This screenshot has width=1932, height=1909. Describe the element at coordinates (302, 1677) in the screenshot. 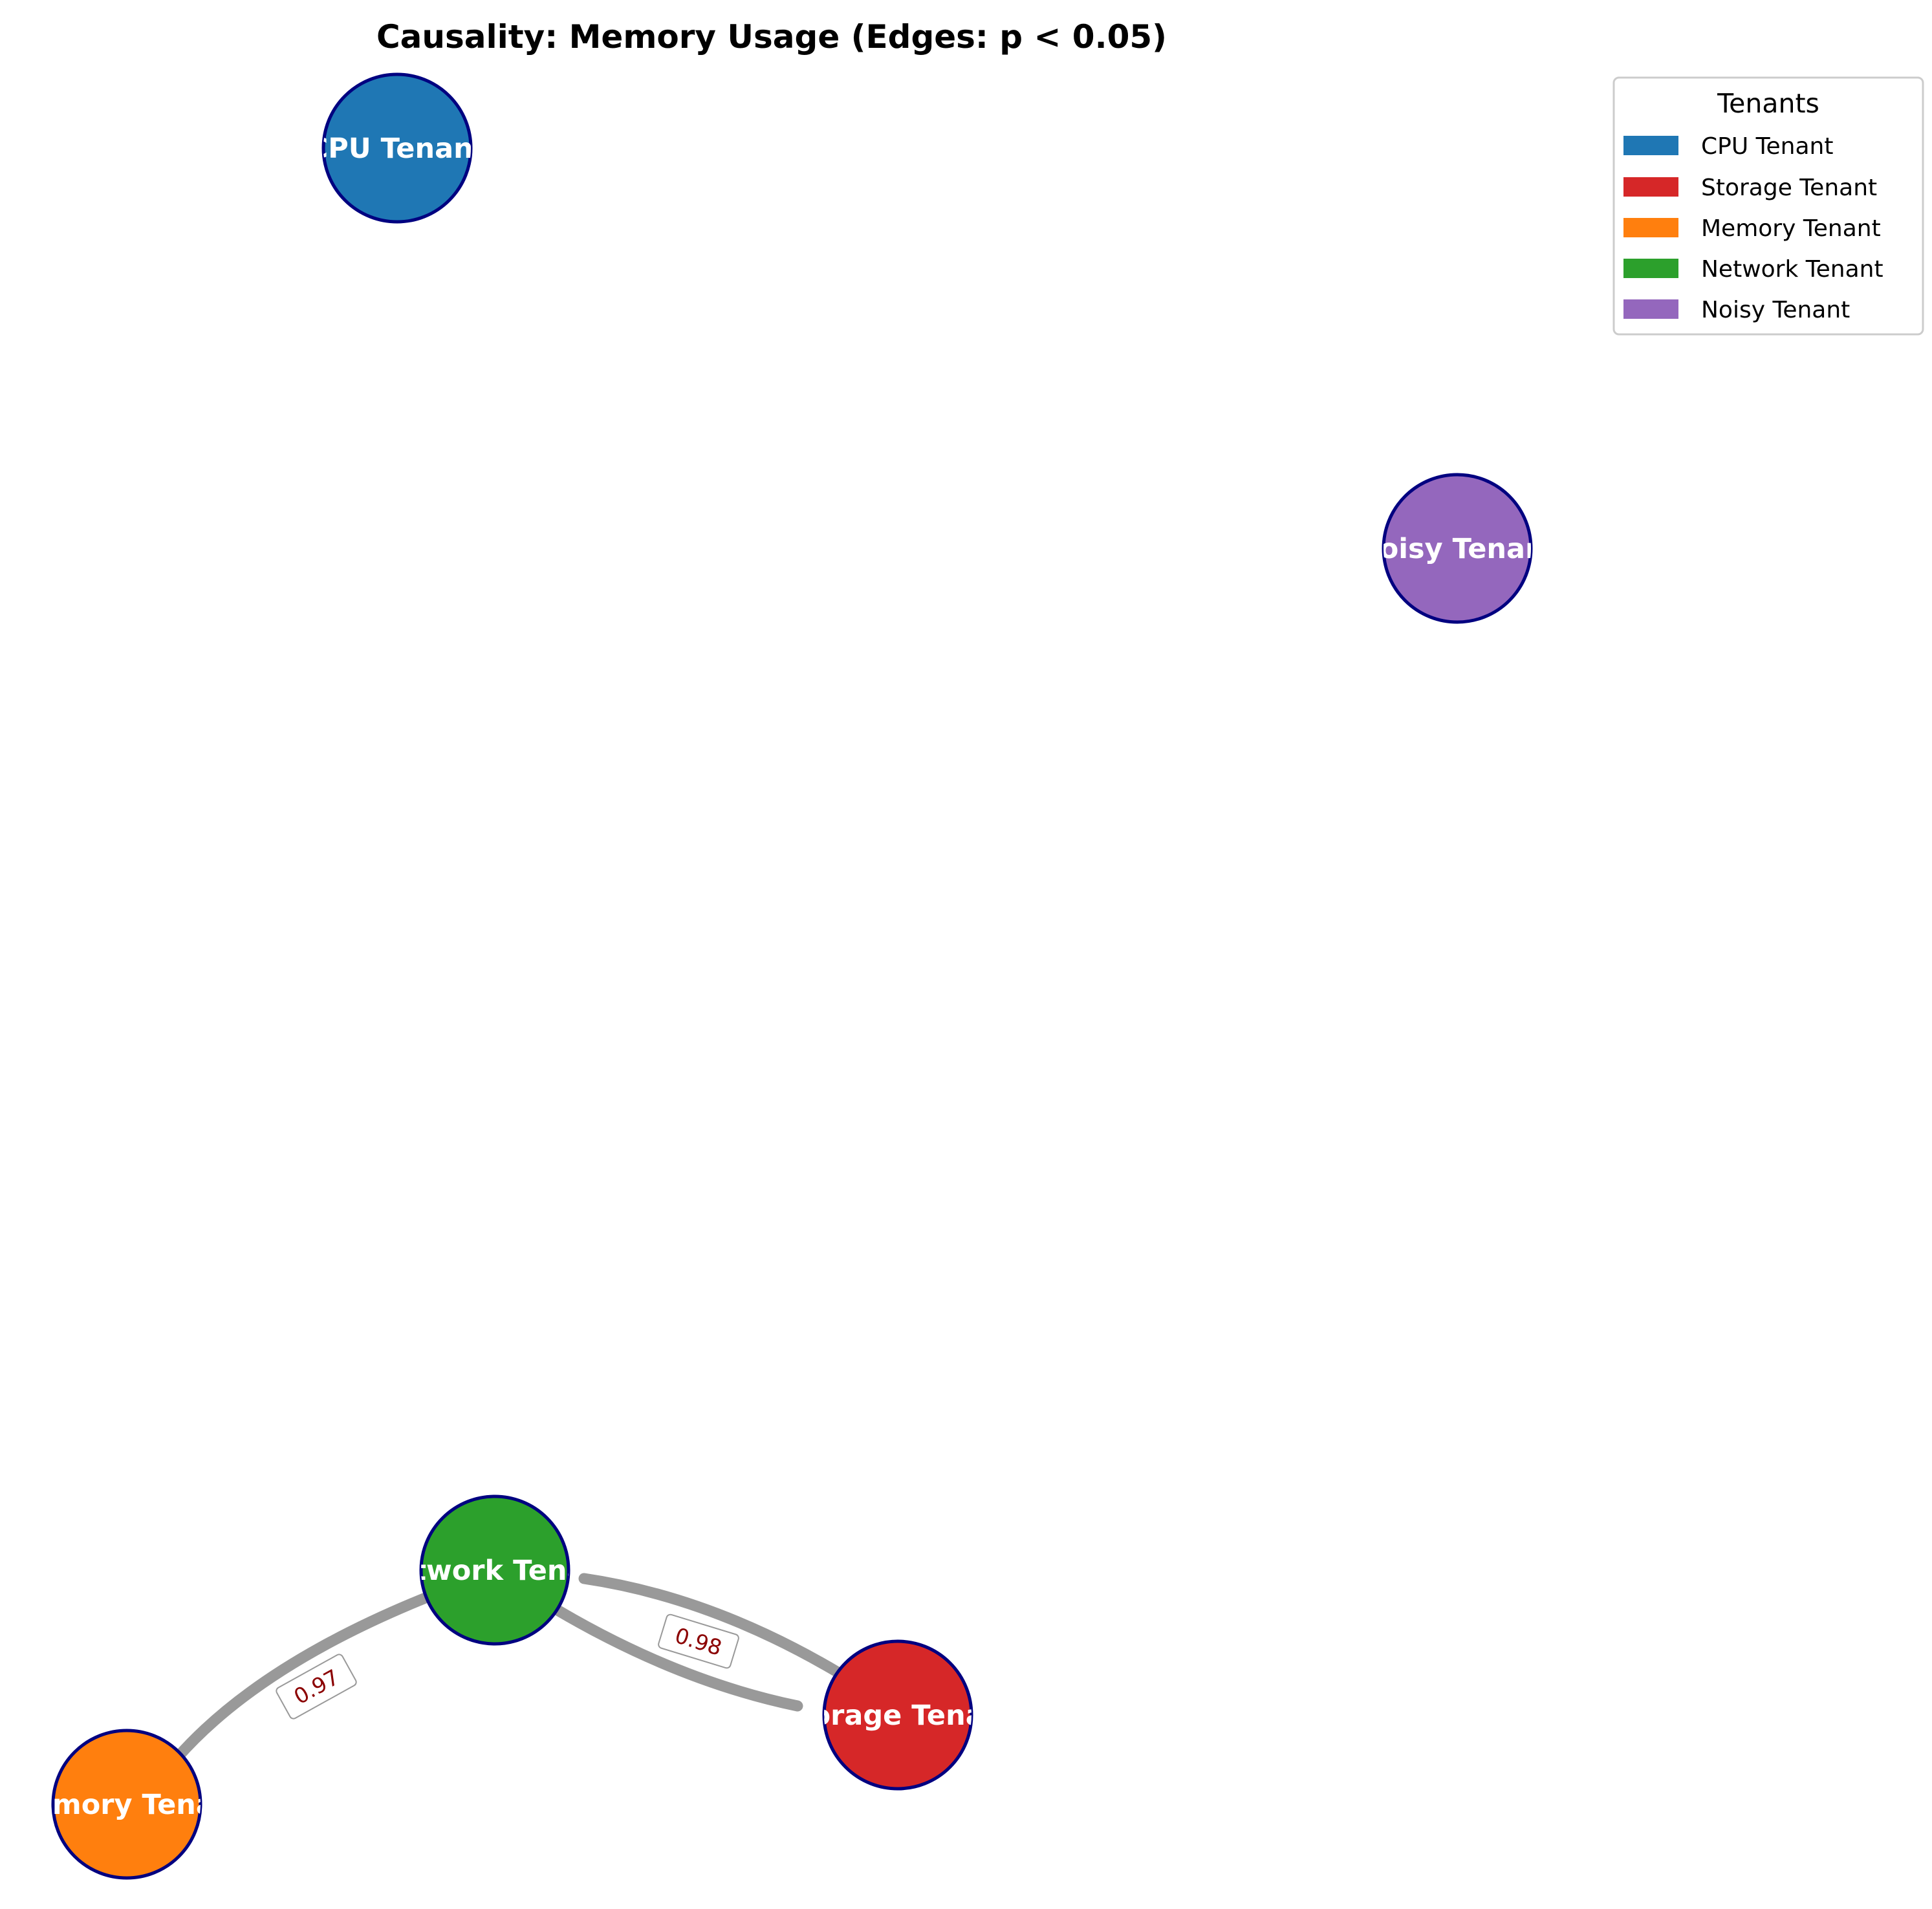

I see `edge-network-memory` at that location.